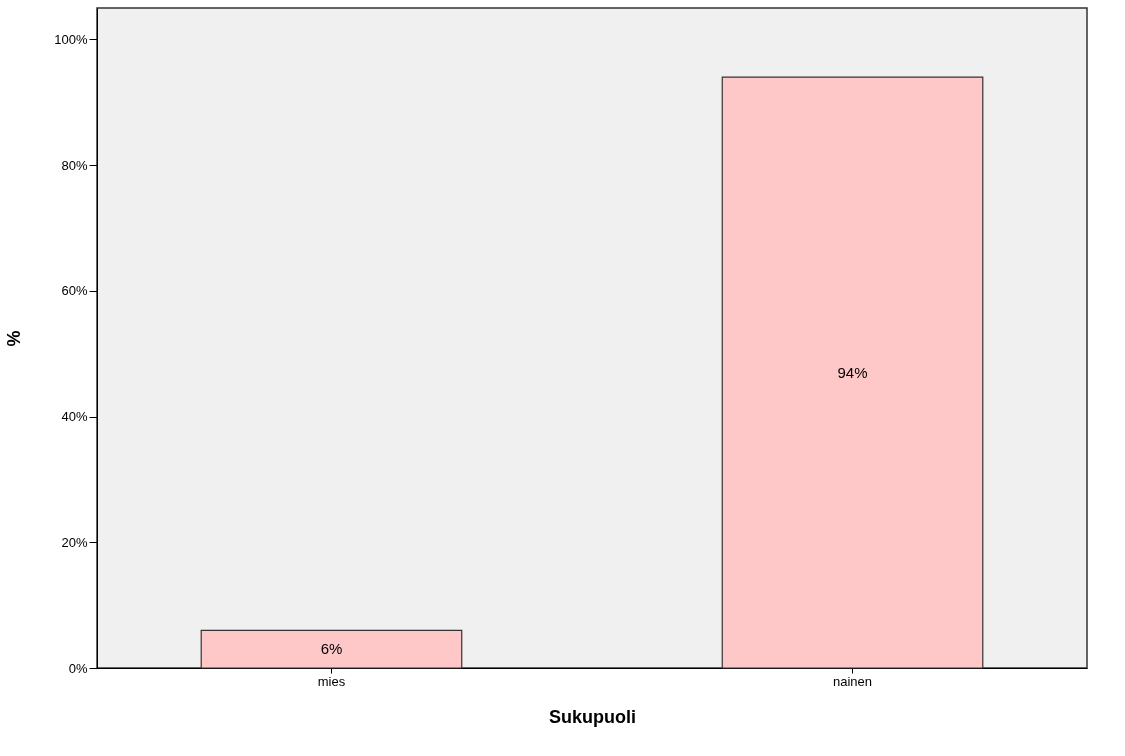 Image resolution: width=1125 pixels, height=756 pixels. Describe the element at coordinates (592, 716) in the screenshot. I see `x-axis-title: Sukupuoli` at that location.